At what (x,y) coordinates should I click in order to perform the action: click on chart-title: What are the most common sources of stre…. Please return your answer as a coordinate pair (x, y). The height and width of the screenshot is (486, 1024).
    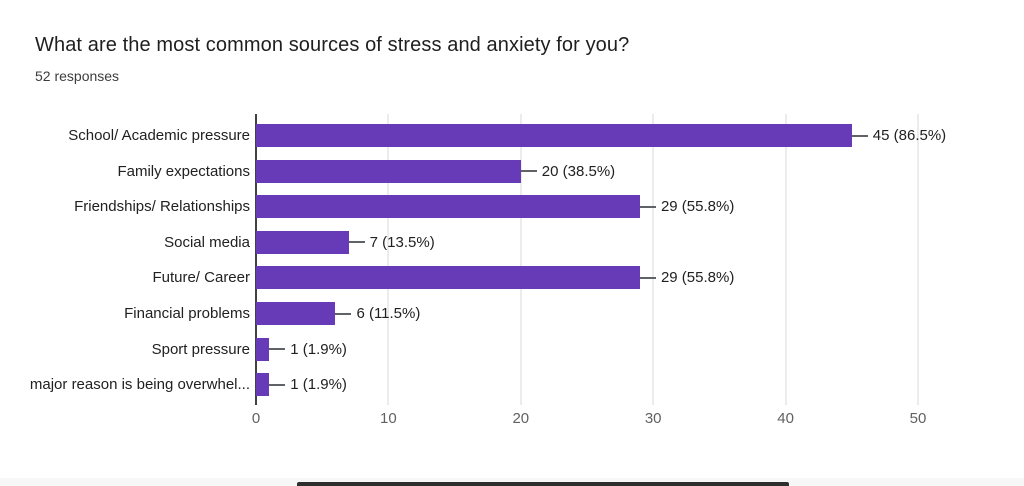
    Looking at the image, I should click on (332, 45).